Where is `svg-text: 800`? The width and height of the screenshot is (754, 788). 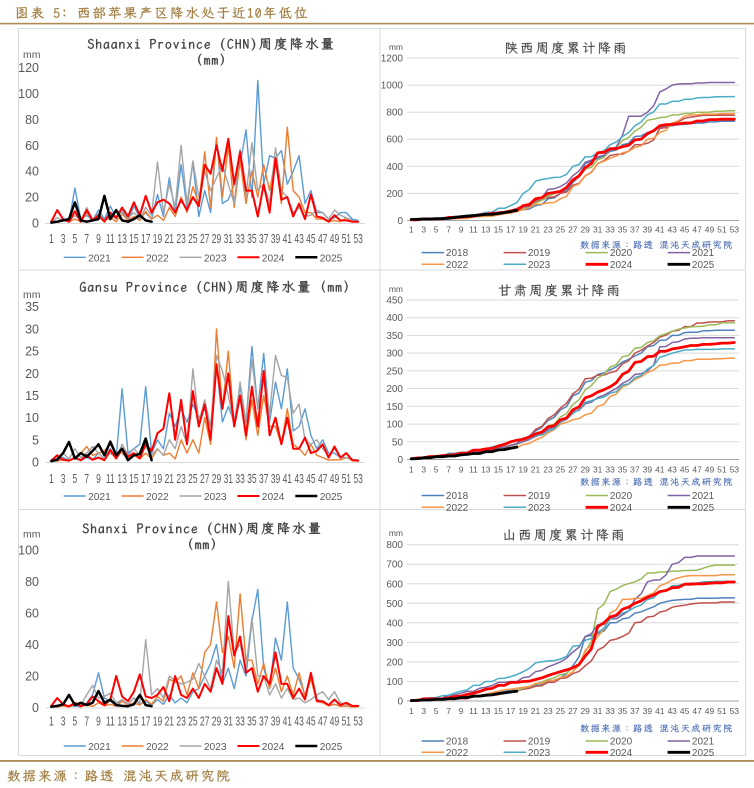
svg-text: 800 is located at coordinates (394, 113).